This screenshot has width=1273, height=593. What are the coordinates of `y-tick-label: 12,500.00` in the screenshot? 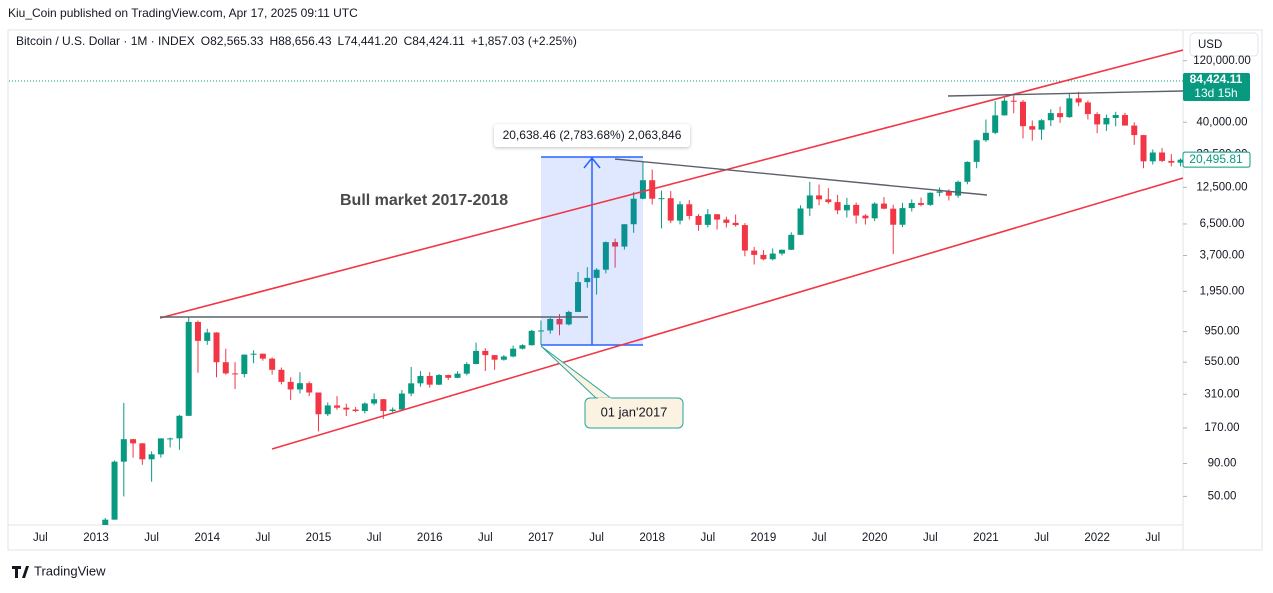 It's located at (1221, 187).